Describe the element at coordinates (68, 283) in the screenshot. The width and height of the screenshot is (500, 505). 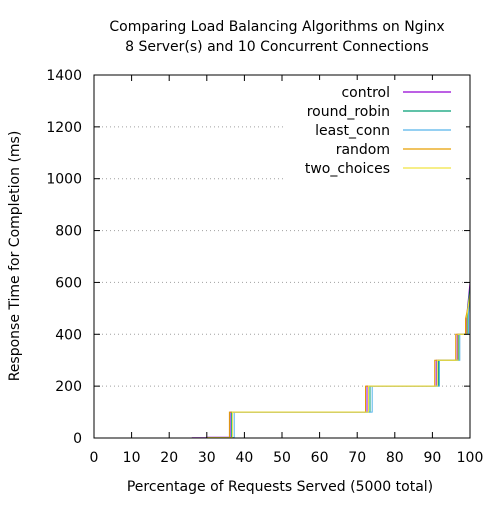
I see `y-tick-label: 600` at that location.